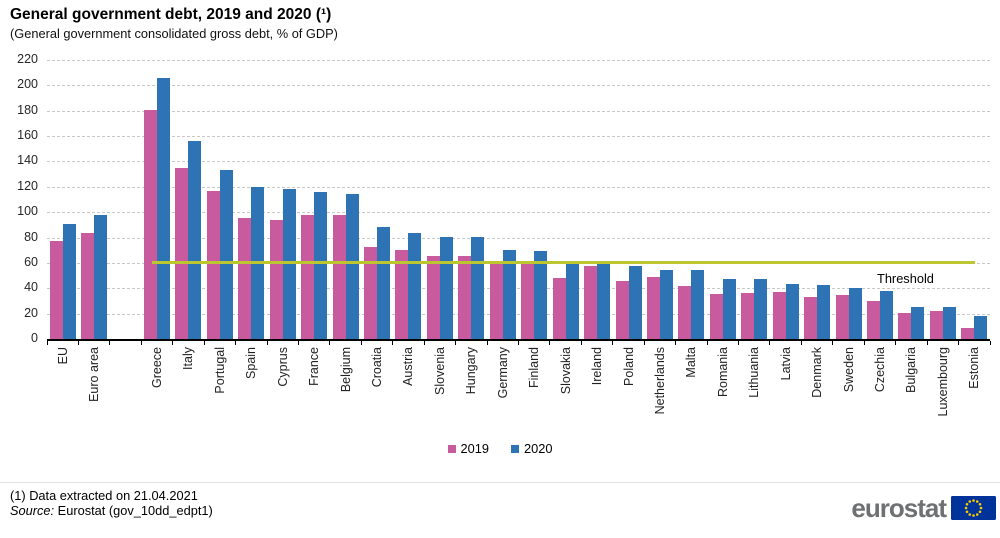 This screenshot has height=538, width=1000. What do you see at coordinates (899, 508) in the screenshot?
I see `eurostat-logo-text: eurostat` at bounding box center [899, 508].